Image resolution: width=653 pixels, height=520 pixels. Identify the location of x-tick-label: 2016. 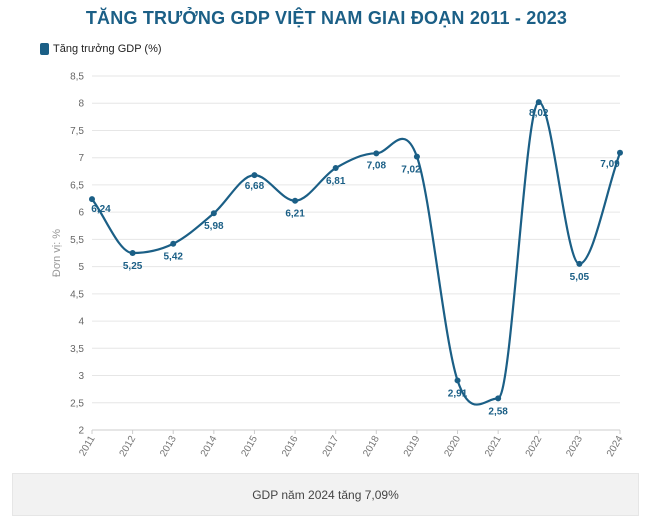
(290, 446).